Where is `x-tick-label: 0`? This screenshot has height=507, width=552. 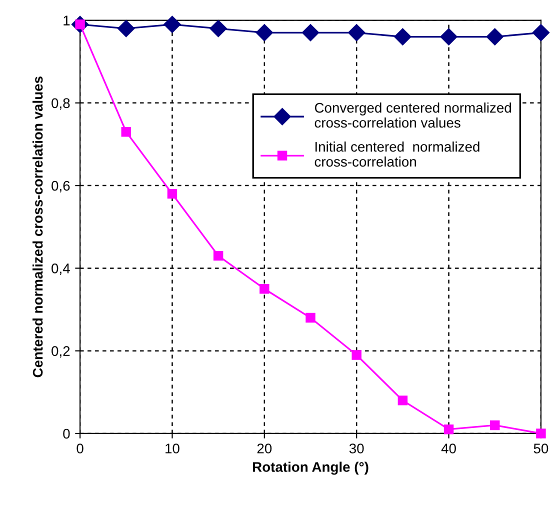
x-tick-label: 0 is located at coordinates (80, 449).